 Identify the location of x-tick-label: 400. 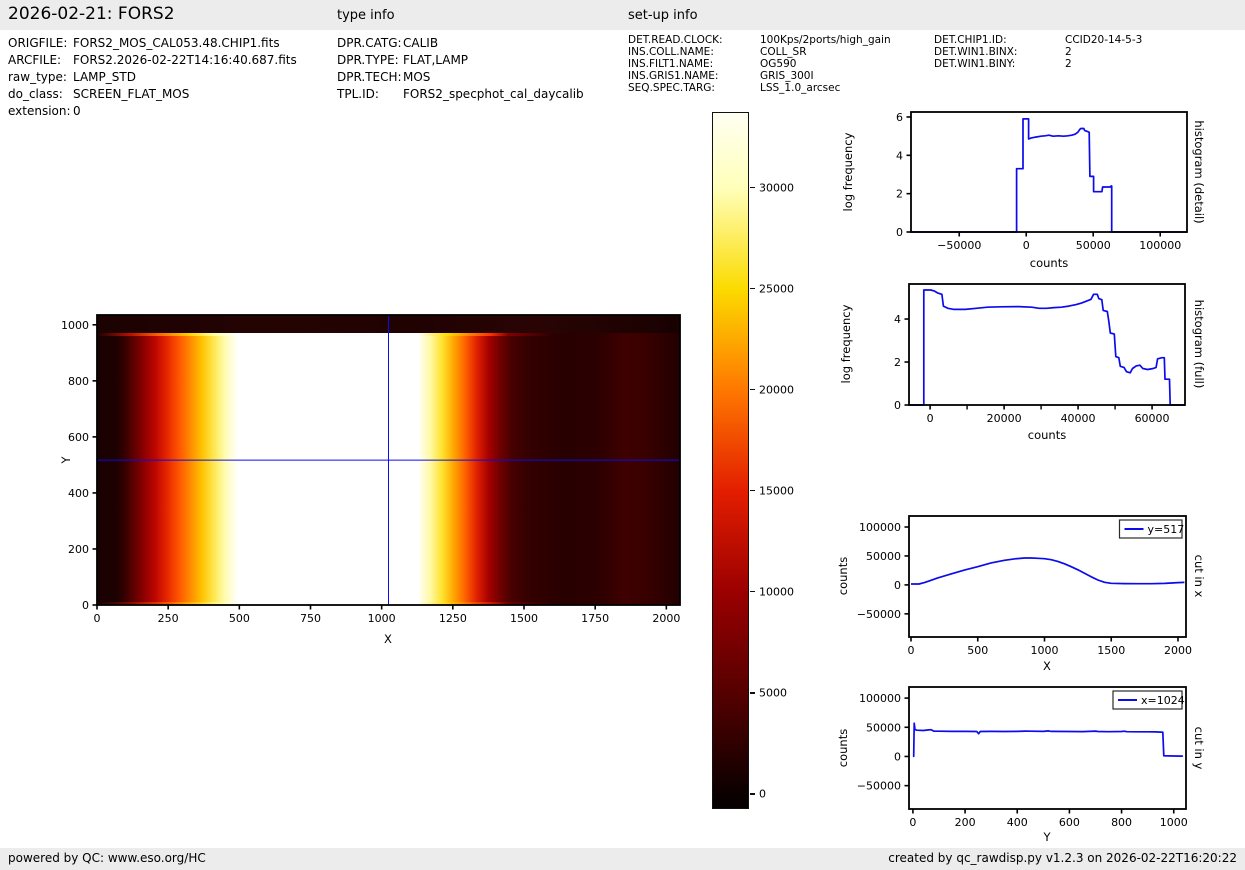
(1017, 822).